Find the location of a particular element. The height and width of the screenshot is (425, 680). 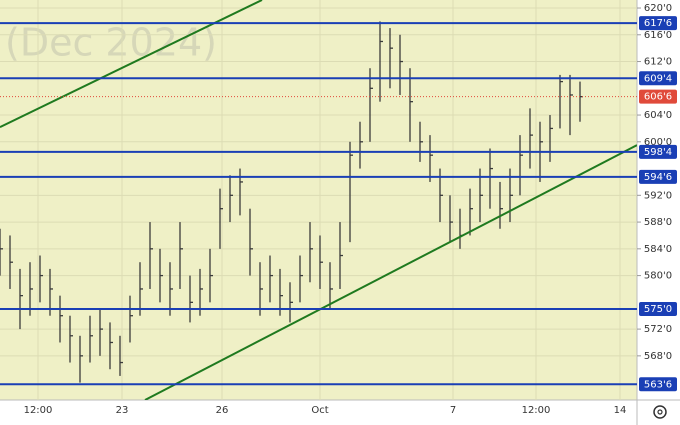

x-tick-label: Oct is located at coordinates (319, 410).